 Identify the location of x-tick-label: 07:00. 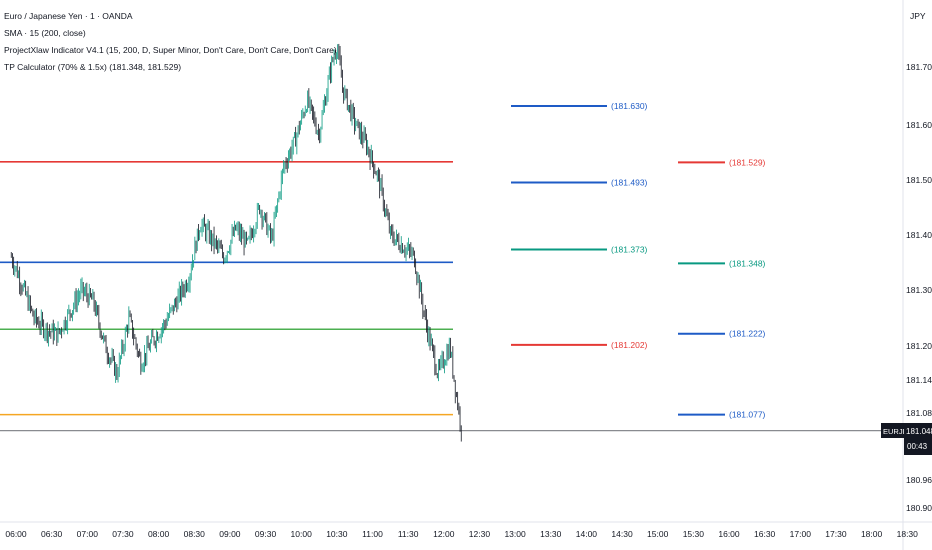
(88, 534).